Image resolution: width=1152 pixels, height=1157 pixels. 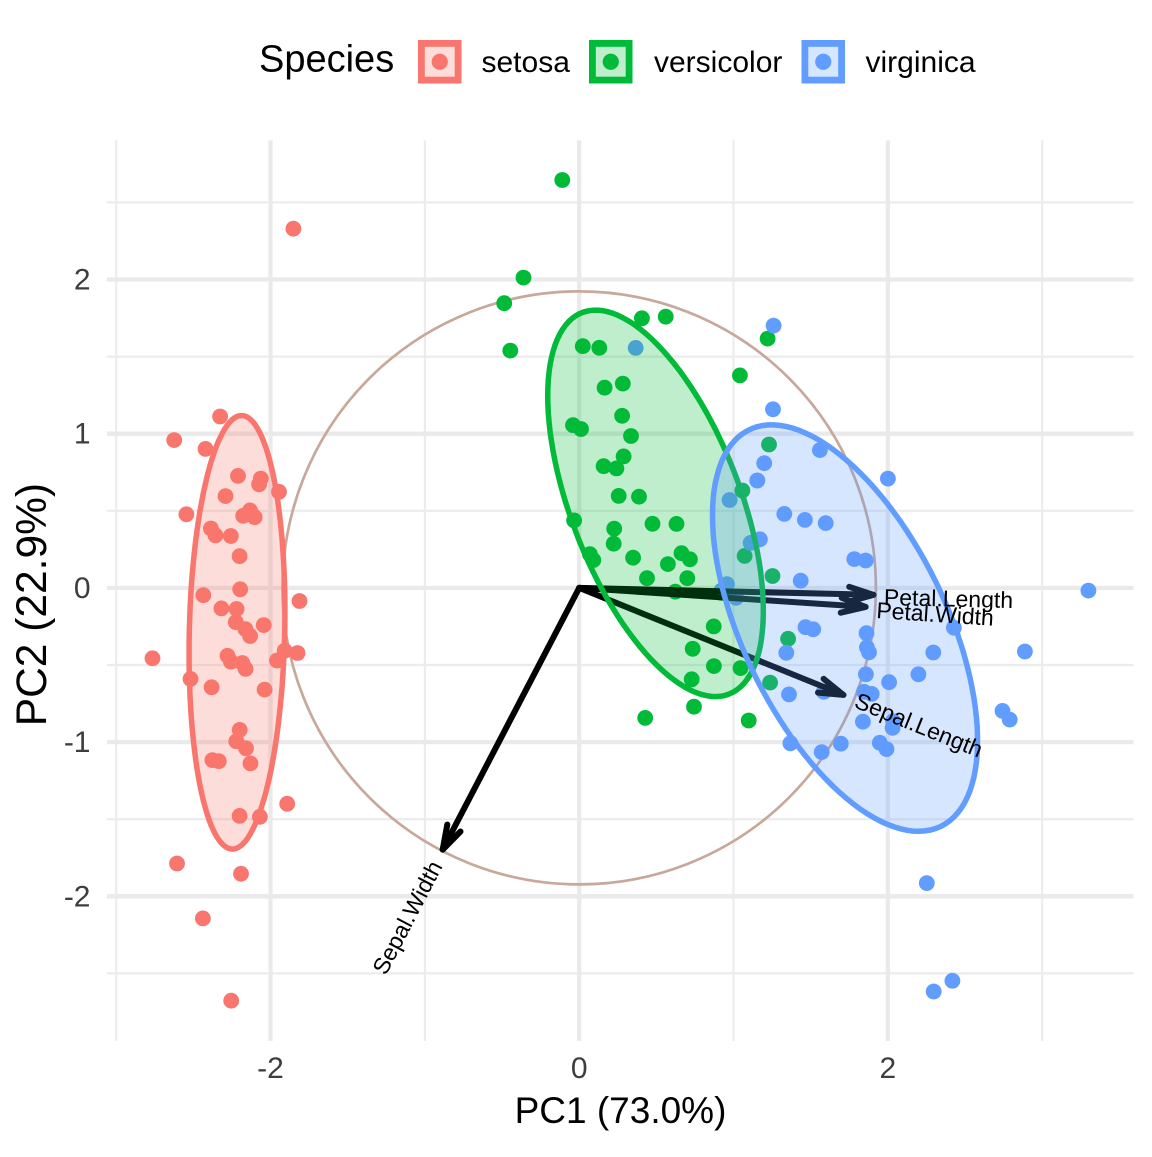 I want to click on svg-text: PC2 (22.9%), so click(x=32, y=604).